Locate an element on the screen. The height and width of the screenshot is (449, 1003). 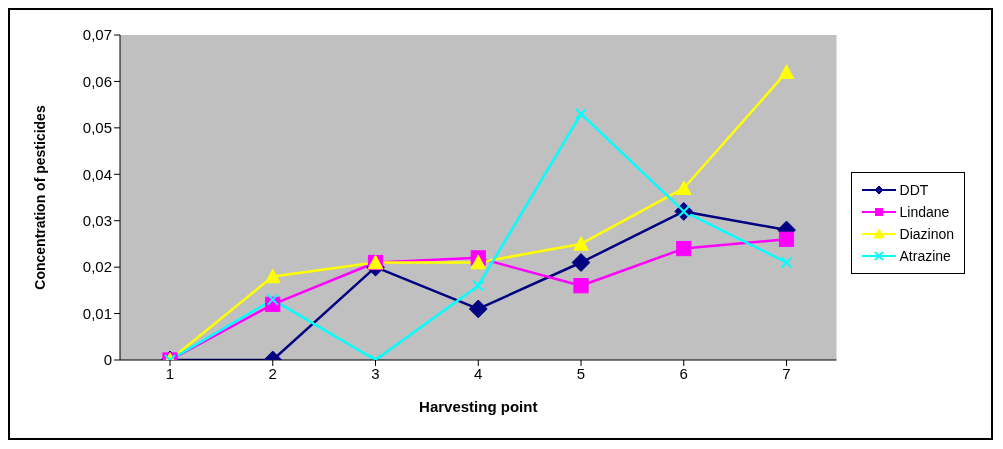
y-tick-label: 0,03 is located at coordinates (97, 221).